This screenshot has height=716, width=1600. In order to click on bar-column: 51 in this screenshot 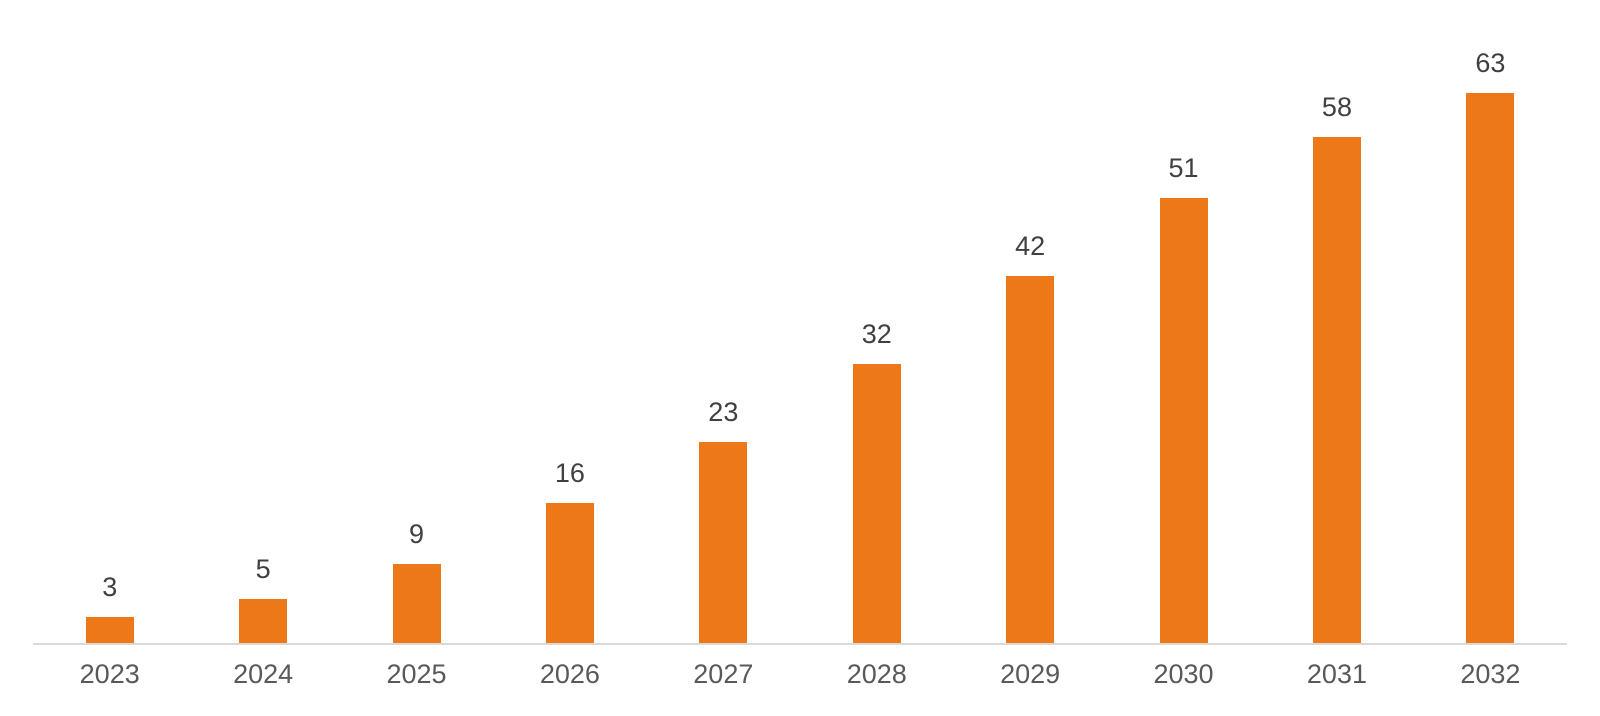, I will do `click(1183, 321)`.